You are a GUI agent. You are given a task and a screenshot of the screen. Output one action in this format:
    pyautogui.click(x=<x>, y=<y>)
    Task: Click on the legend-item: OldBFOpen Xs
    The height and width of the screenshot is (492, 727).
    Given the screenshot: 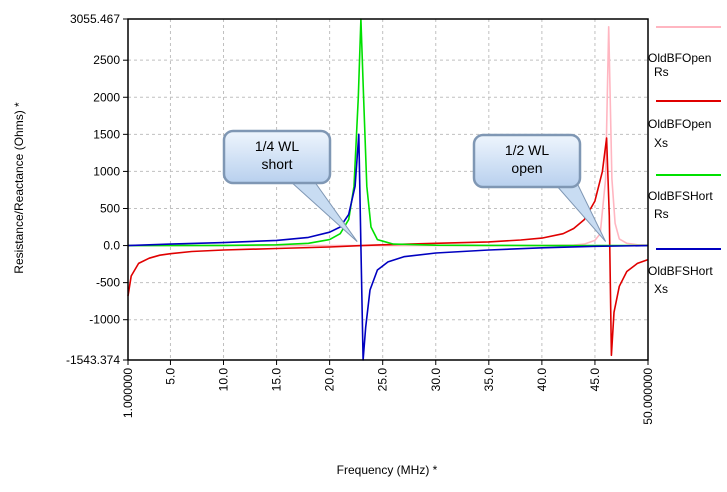 What is the action you would take?
    pyautogui.click(x=684, y=125)
    